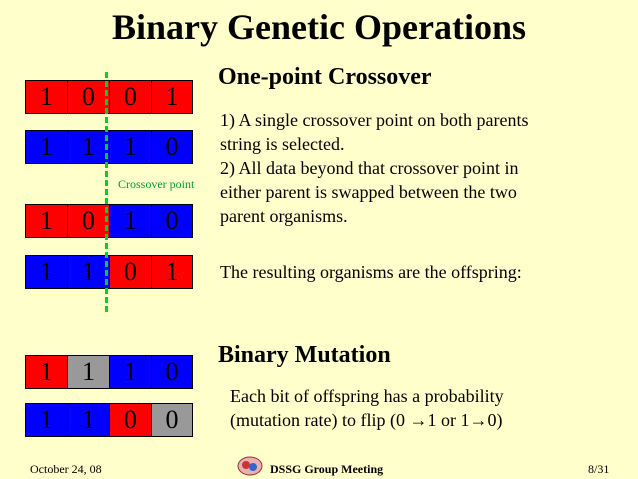  What do you see at coordinates (327, 469) in the screenshot?
I see `footer-meeting: DSSG Group Meeting` at bounding box center [327, 469].